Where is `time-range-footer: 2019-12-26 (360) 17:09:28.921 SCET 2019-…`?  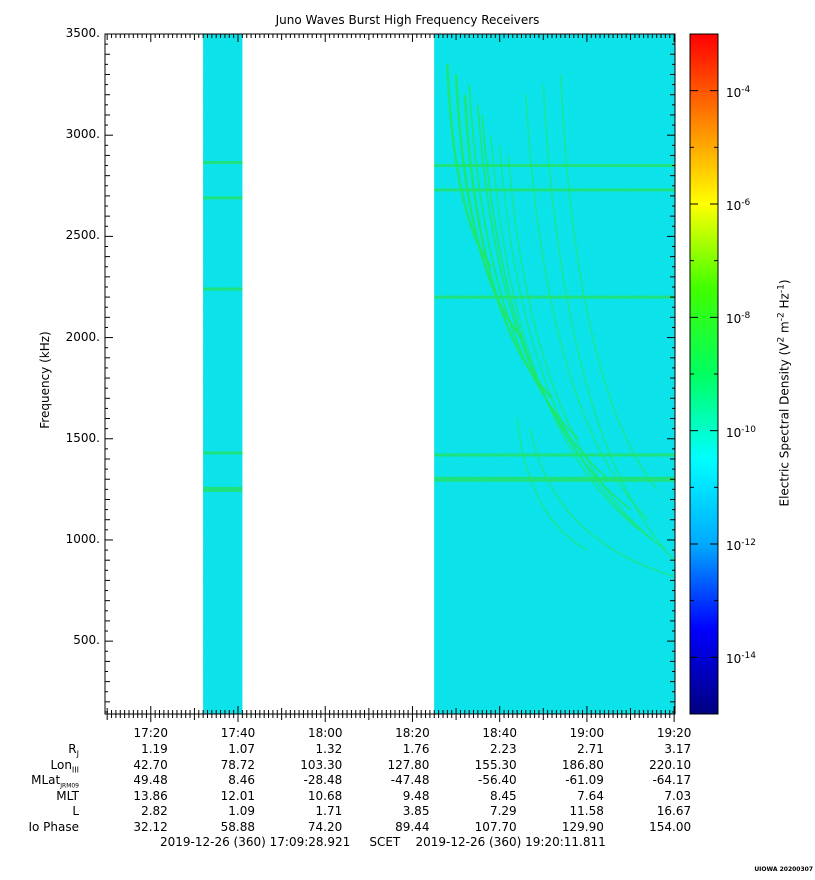
time-range-footer: 2019-12-26 (360) 17:09:28.921 SCET 2019-… is located at coordinates (383, 842).